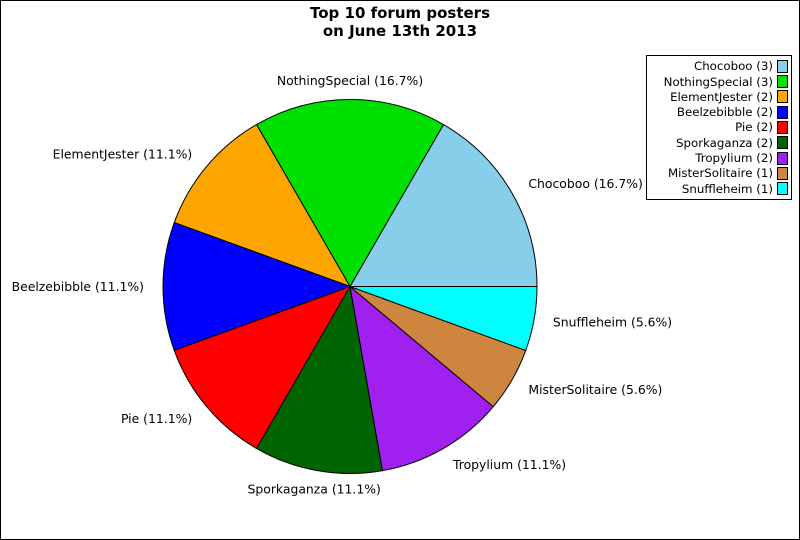 This screenshot has width=800, height=540. What do you see at coordinates (319, 380) in the screenshot?
I see `pie-slice-sporkaganza` at bounding box center [319, 380].